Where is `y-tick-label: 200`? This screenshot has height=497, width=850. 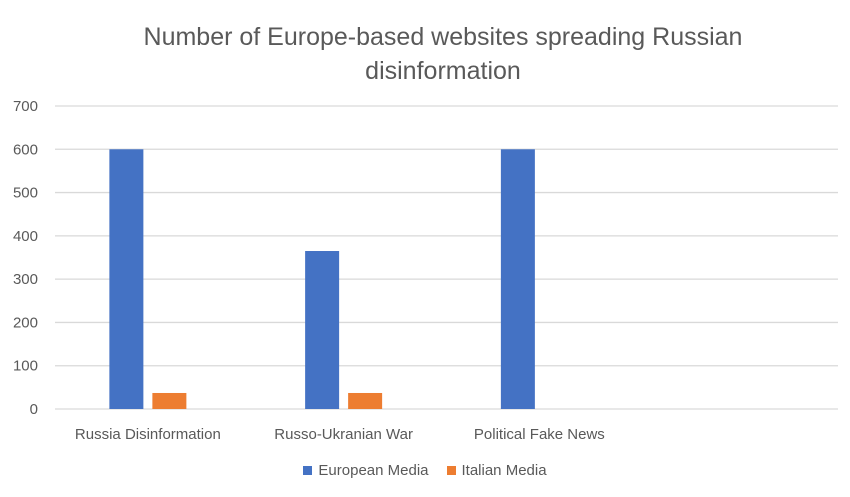
y-tick-label: 200 is located at coordinates (25, 322).